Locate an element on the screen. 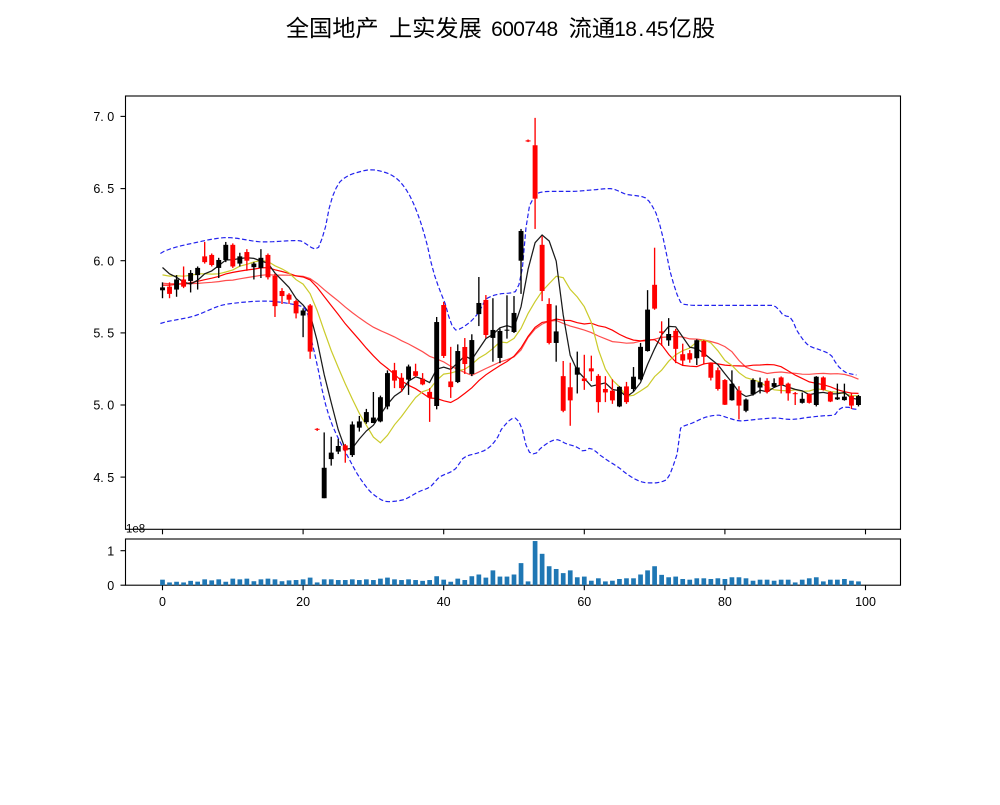  svg-text: 1e8 is located at coordinates (135, 530).